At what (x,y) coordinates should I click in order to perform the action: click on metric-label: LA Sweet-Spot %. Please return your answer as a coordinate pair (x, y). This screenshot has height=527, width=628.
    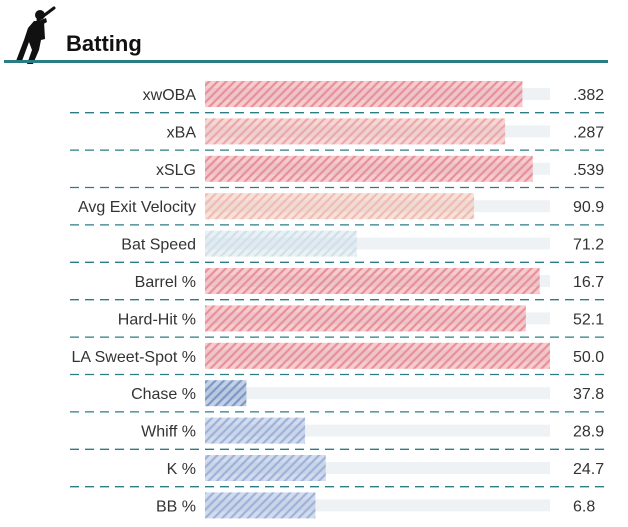
    Looking at the image, I should click on (133, 357).